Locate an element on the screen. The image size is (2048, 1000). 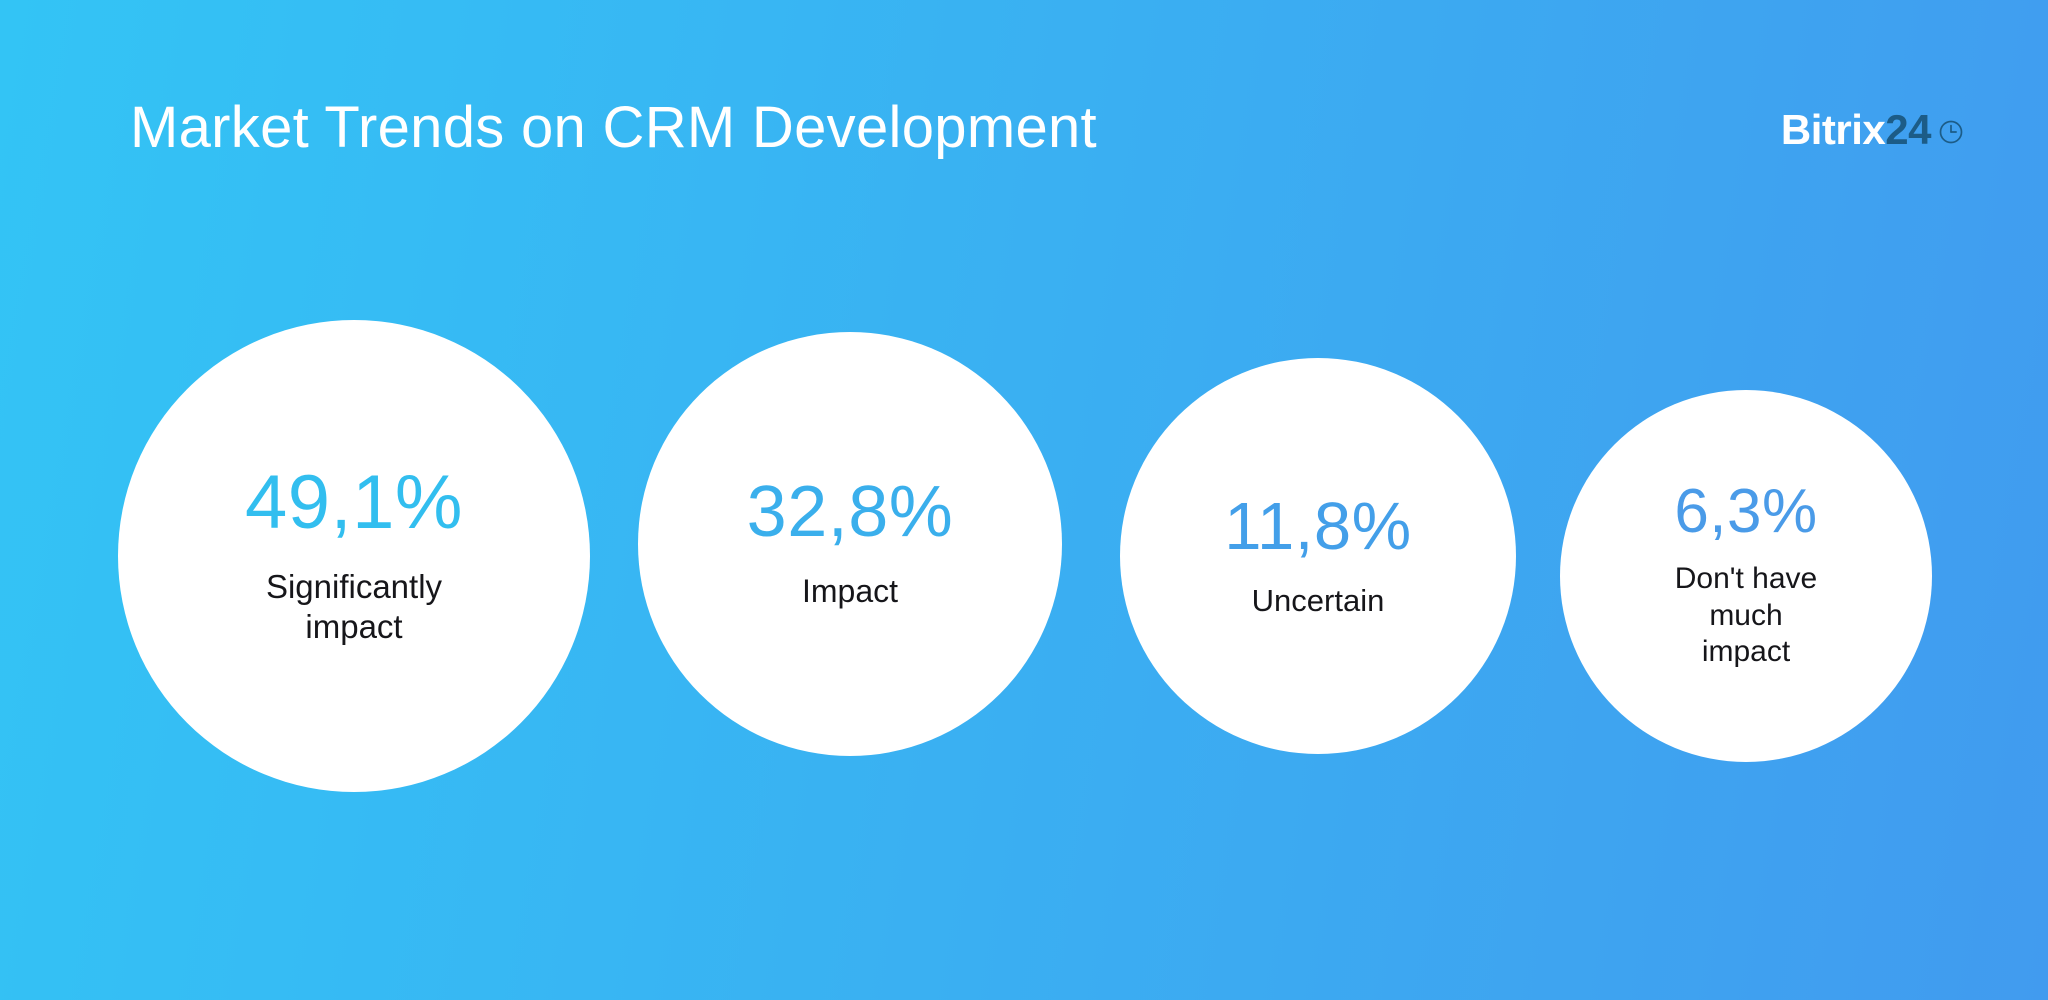
stat-label: Impact is located at coordinates (850, 591).